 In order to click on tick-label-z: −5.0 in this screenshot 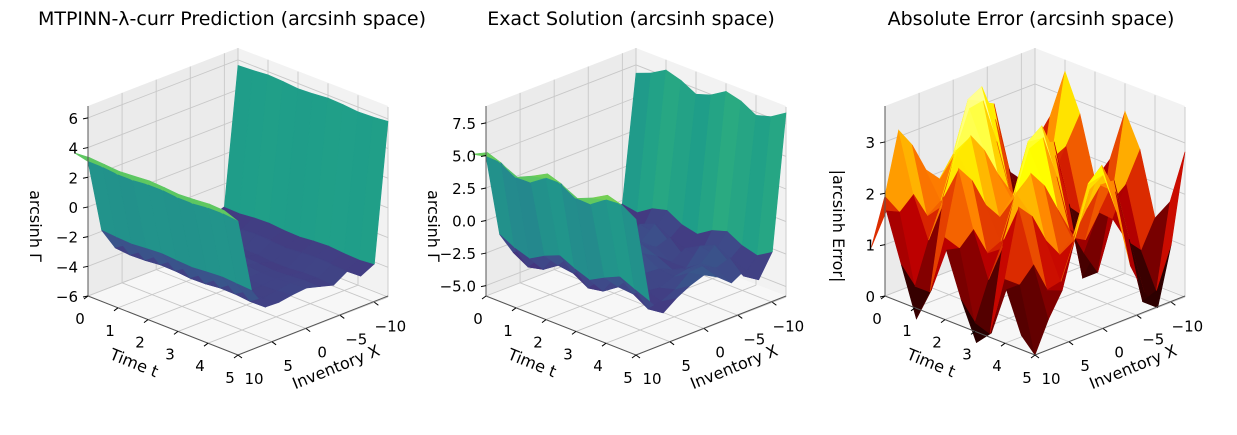, I will do `click(458, 287)`.